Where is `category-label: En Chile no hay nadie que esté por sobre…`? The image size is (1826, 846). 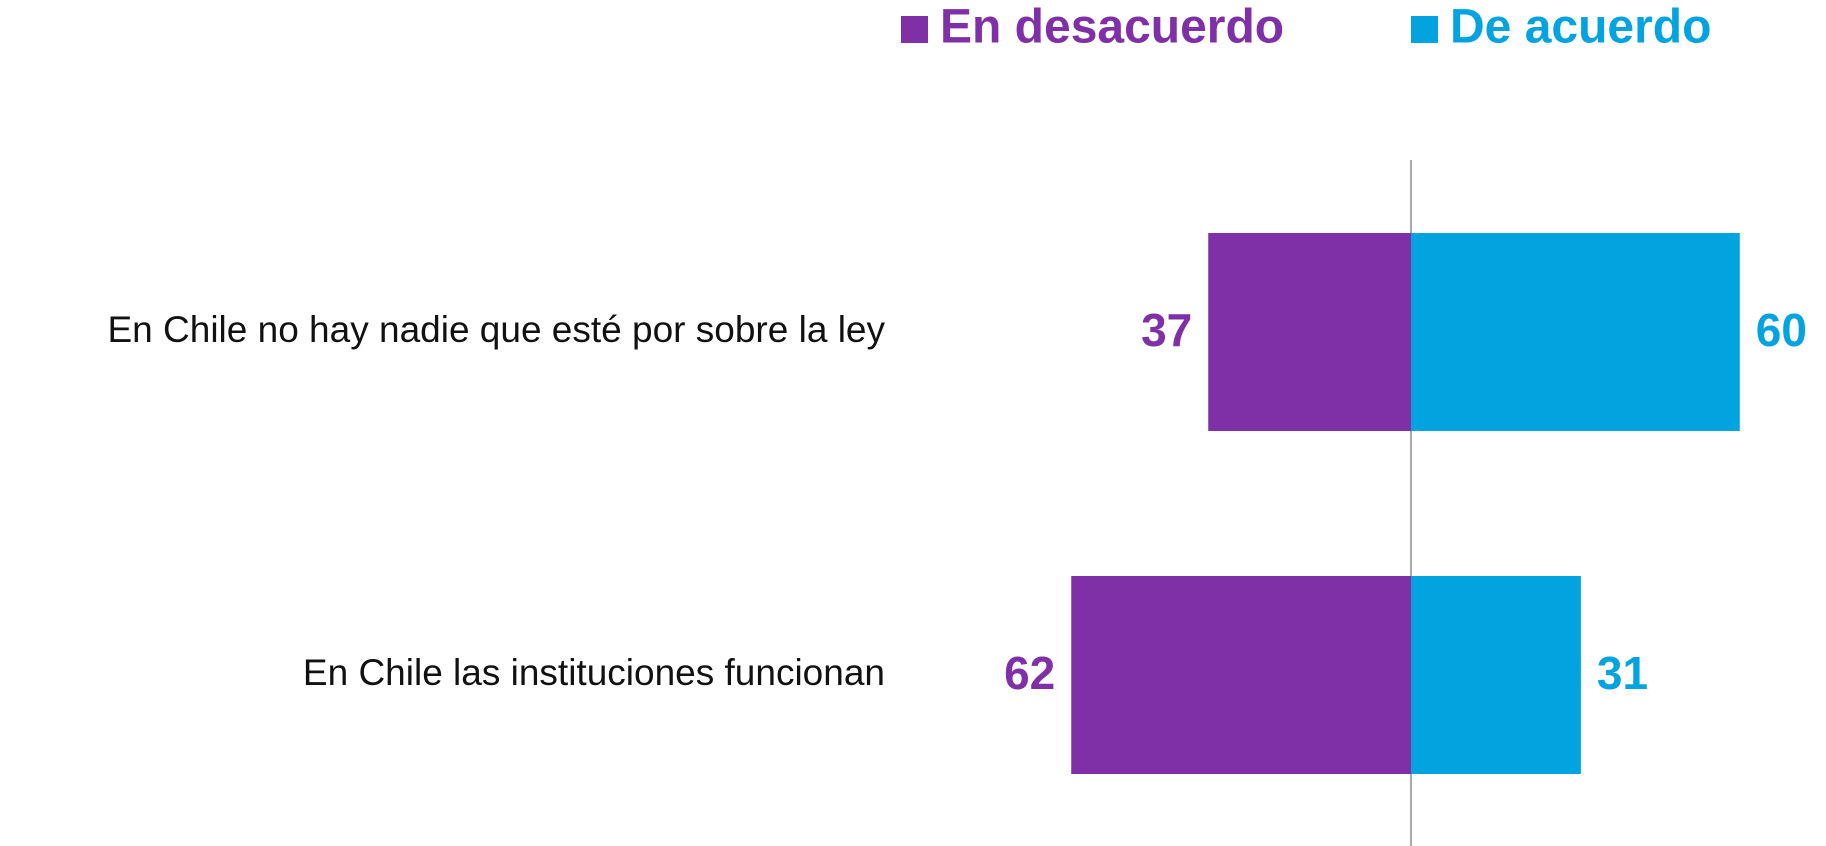 category-label: En Chile no hay nadie que esté por sobre… is located at coordinates (496, 329).